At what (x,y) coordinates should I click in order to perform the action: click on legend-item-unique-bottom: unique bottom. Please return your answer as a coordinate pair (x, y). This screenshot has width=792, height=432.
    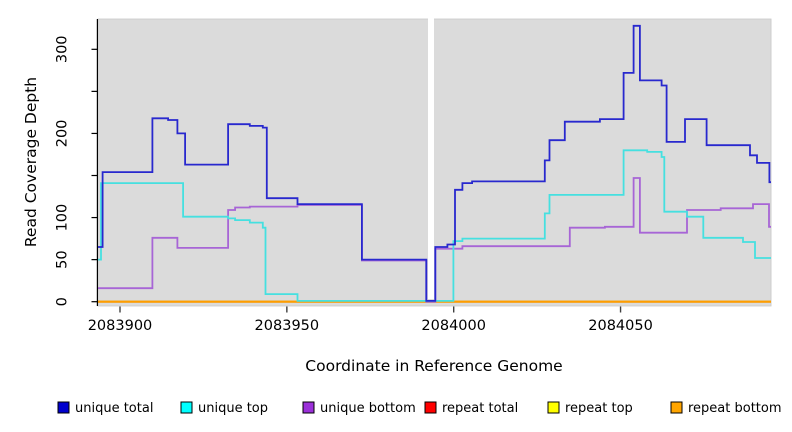
    Looking at the image, I should click on (359, 408).